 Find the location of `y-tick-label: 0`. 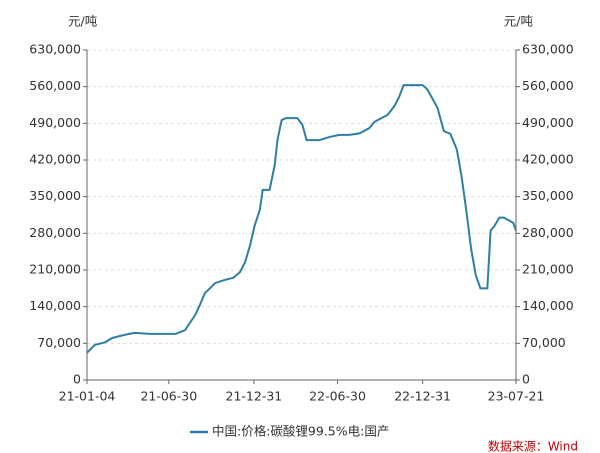

y-tick-label: 0 is located at coordinates (77, 379).